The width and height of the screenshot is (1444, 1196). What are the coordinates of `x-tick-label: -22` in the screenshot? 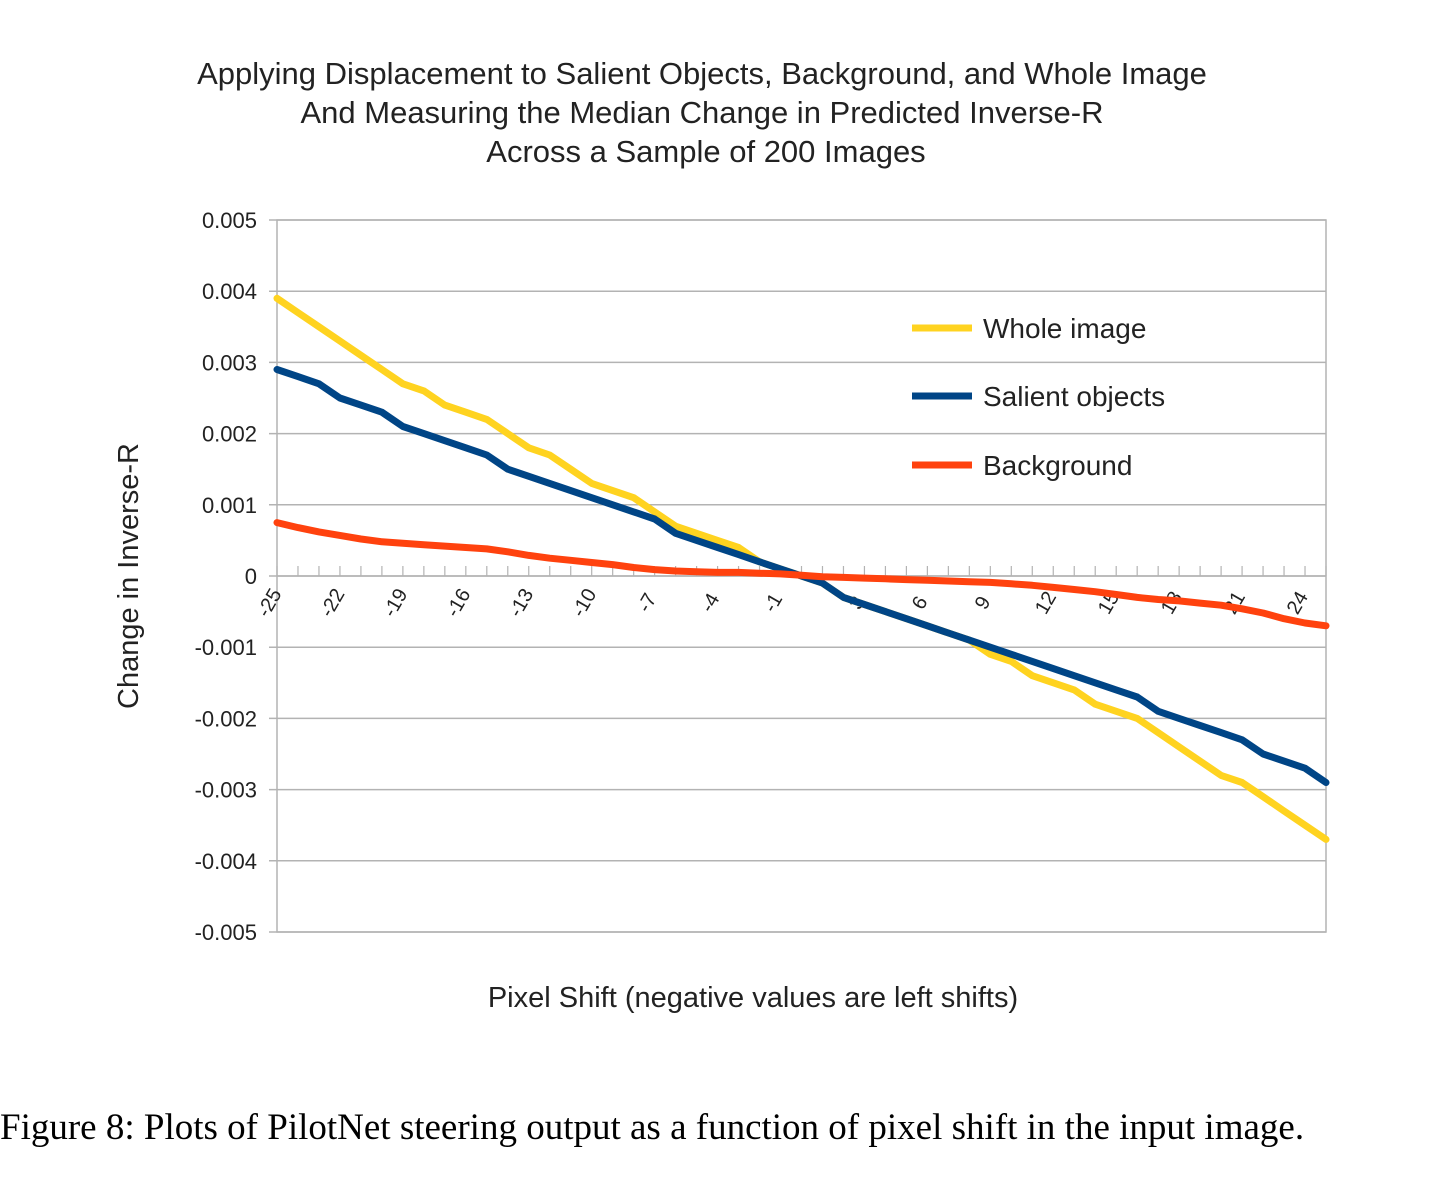 It's located at (333, 603).